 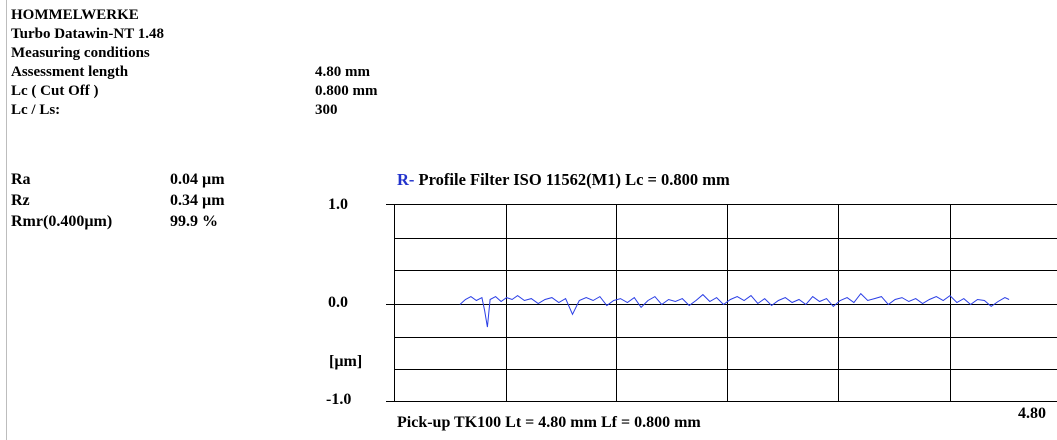 I want to click on x-axis-end-label: 4.80, so click(x=1032, y=413).